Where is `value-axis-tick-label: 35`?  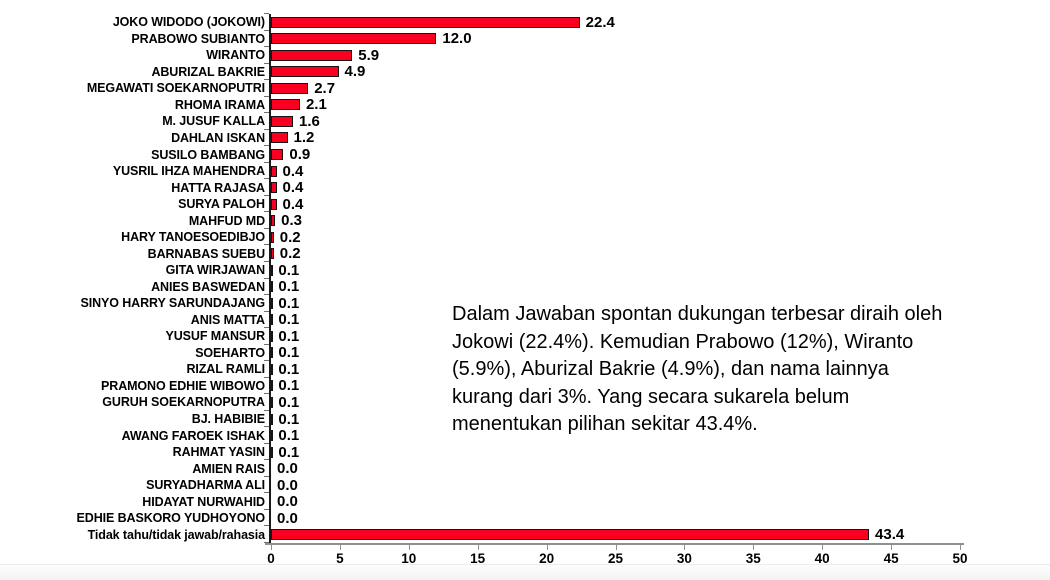
value-axis-tick-label: 35 is located at coordinates (753, 558).